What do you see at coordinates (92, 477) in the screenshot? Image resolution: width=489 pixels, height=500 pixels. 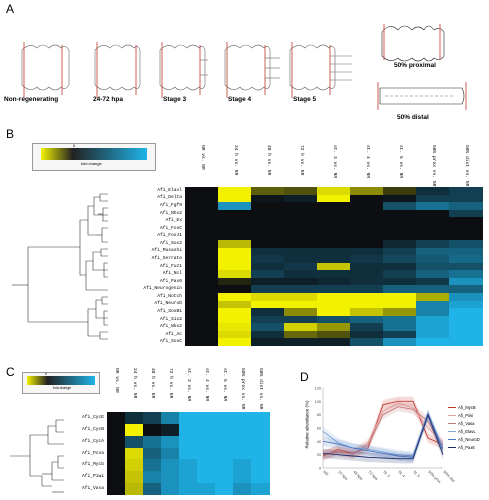 I see `gene-label: Afi_Piwi` at bounding box center [92, 477].